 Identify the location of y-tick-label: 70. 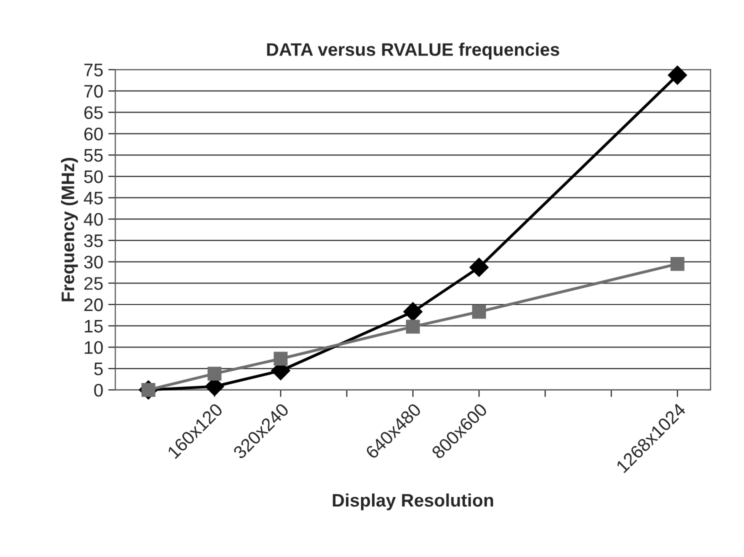
(93, 91).